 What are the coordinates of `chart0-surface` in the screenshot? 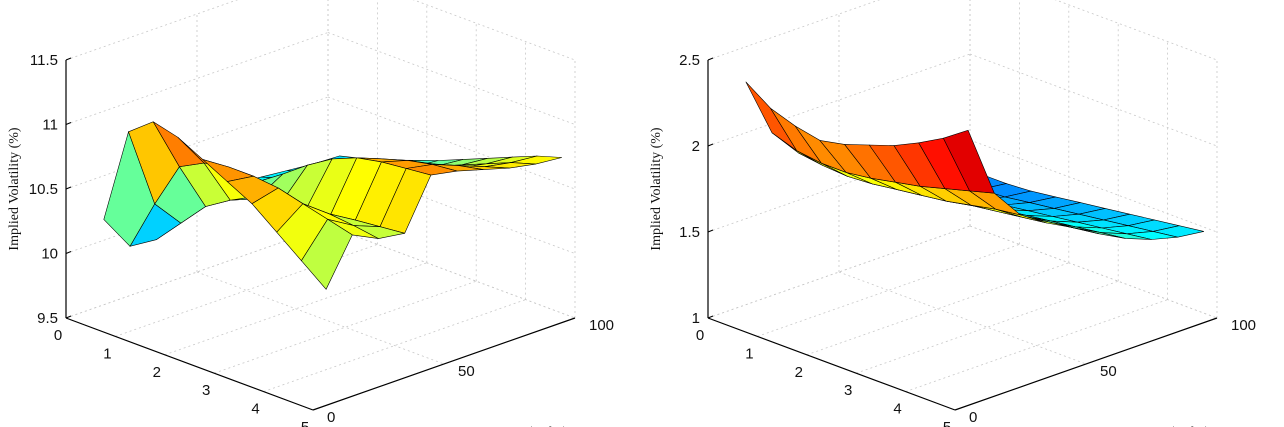 It's located at (332, 205).